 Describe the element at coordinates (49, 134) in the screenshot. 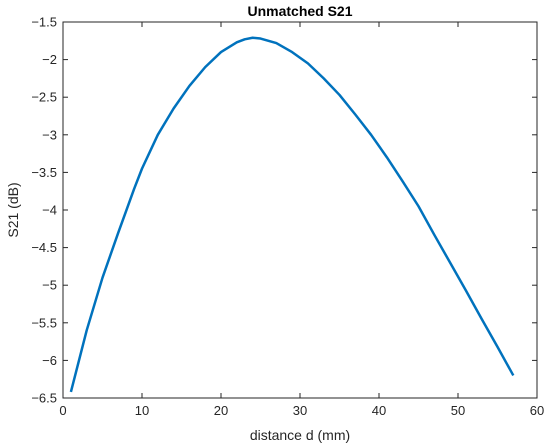

I see `y-tick-label: −3` at that location.